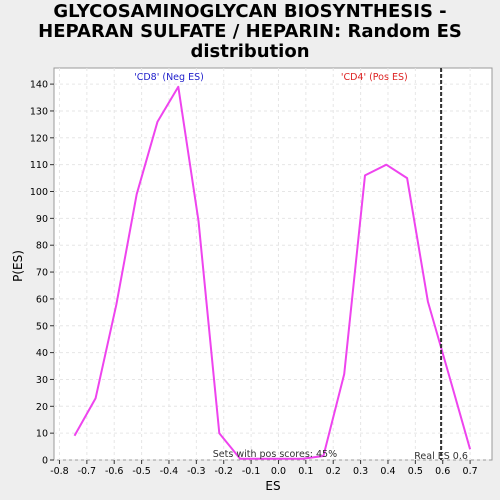  What do you see at coordinates (360, 471) in the screenshot?
I see `x-tick-label: 0.3` at bounding box center [360, 471].